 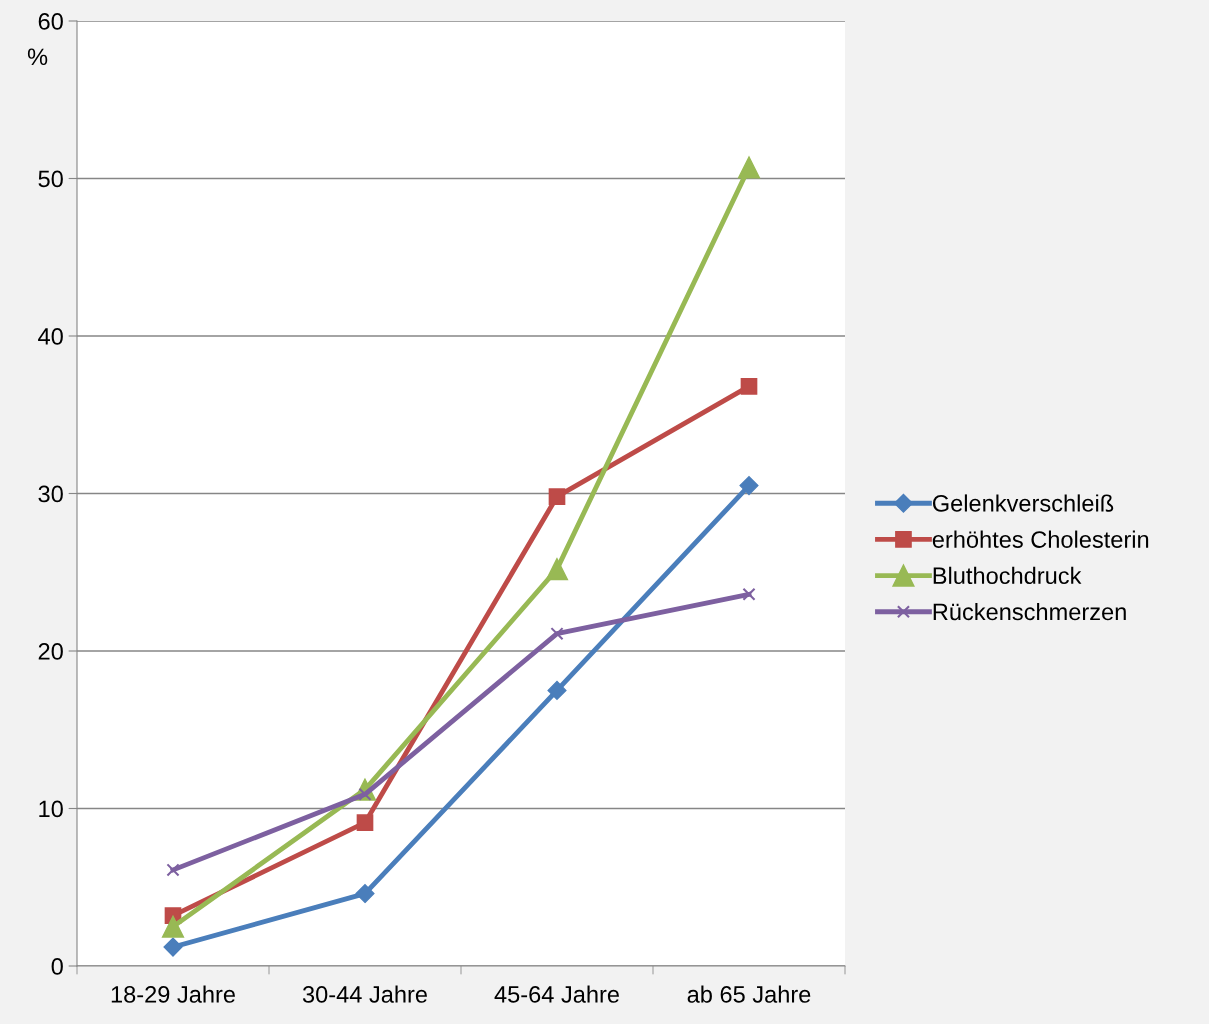 What do you see at coordinates (173, 994) in the screenshot?
I see `x-tick-label: 18-29 Jahre` at bounding box center [173, 994].